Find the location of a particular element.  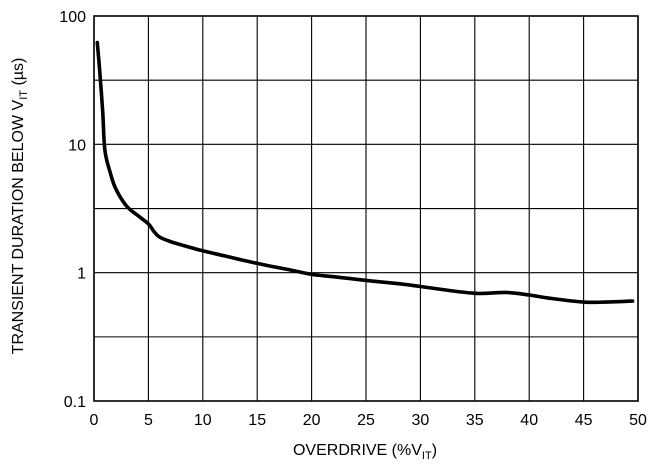

x-tick-label: 30 is located at coordinates (421, 420).